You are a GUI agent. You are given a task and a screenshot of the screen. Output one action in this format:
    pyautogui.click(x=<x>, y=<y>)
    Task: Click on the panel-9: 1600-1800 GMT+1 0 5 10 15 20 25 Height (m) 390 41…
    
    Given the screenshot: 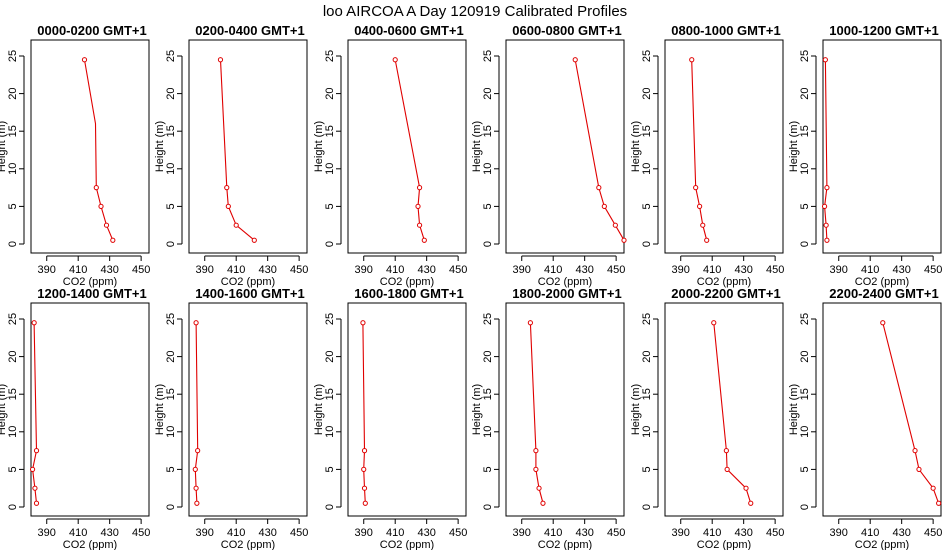 What is the action you would take?
    pyautogui.click(x=390, y=418)
    